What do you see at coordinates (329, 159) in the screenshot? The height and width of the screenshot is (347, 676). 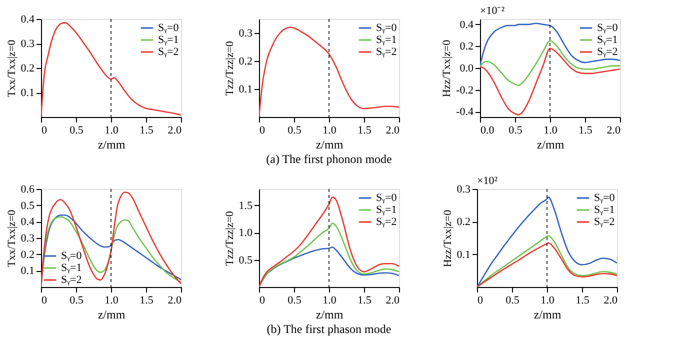 I see `text: (a) The first phonon mode` at bounding box center [329, 159].